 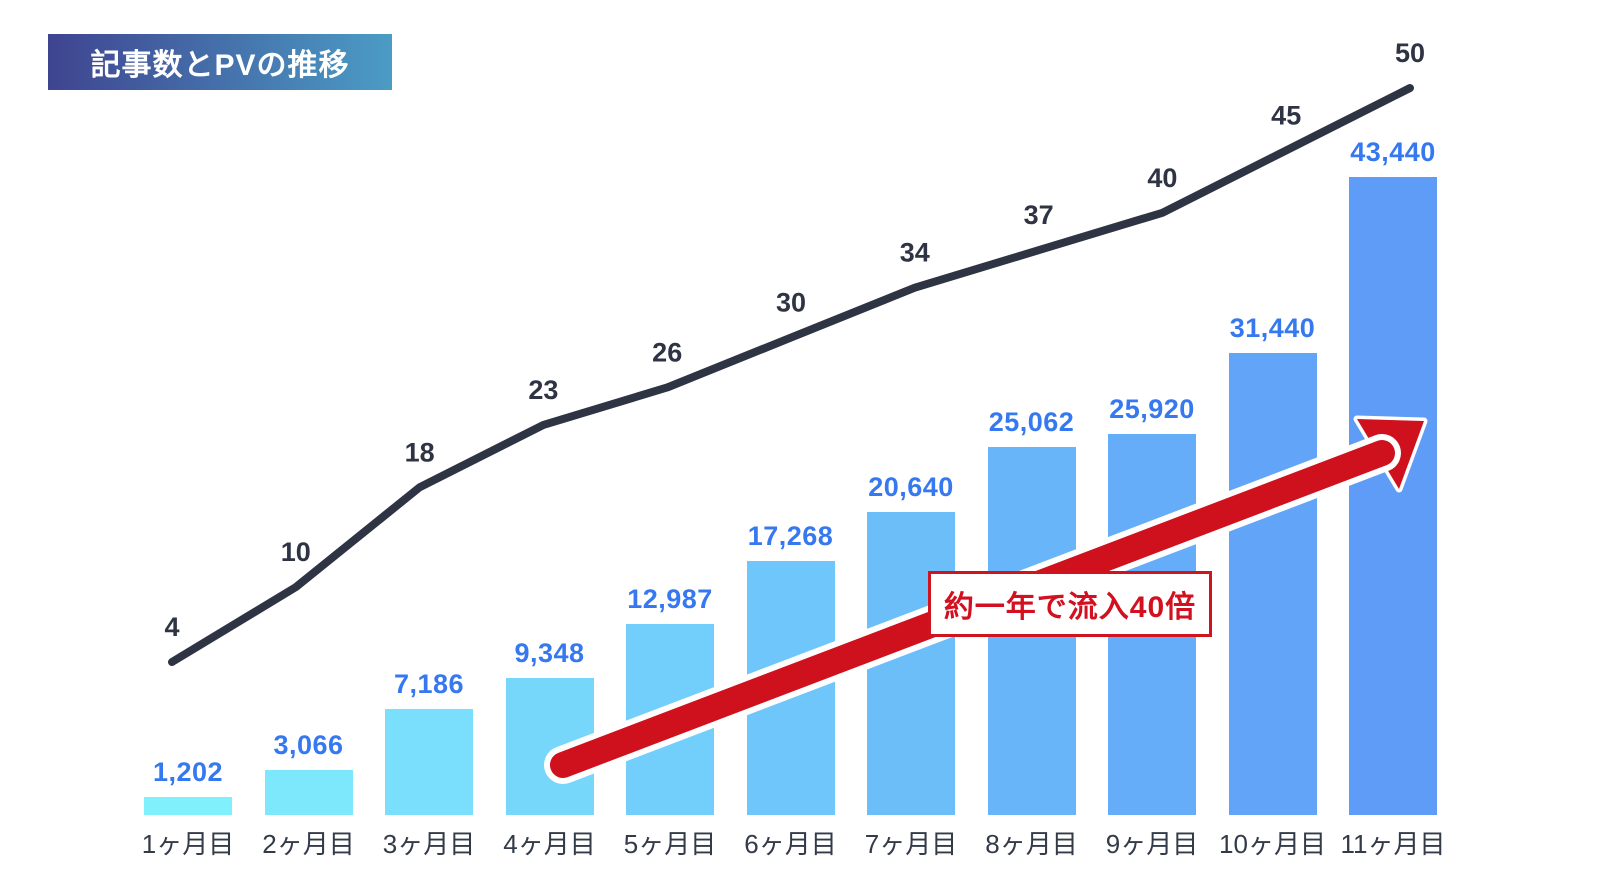 What do you see at coordinates (188, 772) in the screenshot?
I see `bar-value-label: 1,202` at bounding box center [188, 772].